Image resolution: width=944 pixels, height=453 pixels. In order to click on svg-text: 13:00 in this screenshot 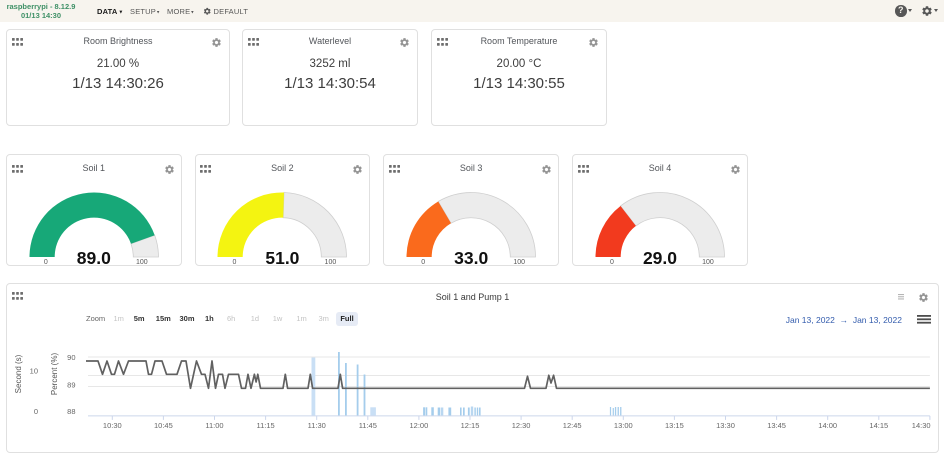, I will do `click(623, 425)`.